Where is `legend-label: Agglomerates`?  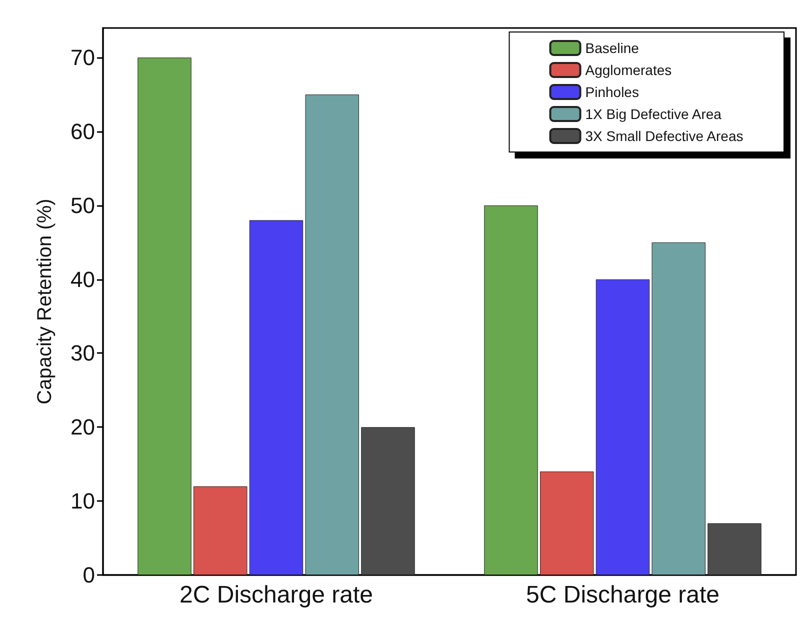
legend-label: Agglomerates is located at coordinates (628, 70).